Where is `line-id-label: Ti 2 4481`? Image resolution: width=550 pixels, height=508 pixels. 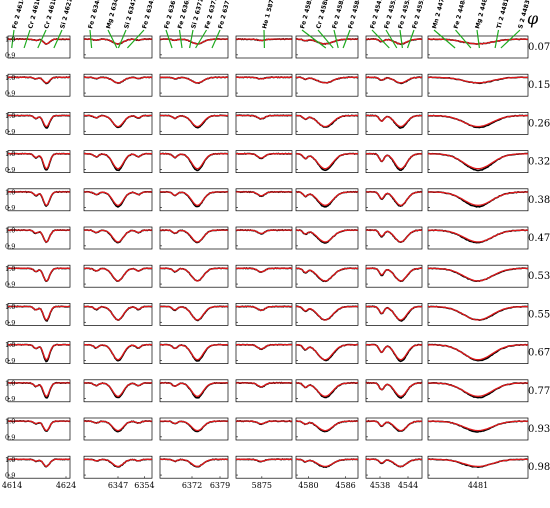
line-id-label: Ti 2 4481 is located at coordinates (503, 15).